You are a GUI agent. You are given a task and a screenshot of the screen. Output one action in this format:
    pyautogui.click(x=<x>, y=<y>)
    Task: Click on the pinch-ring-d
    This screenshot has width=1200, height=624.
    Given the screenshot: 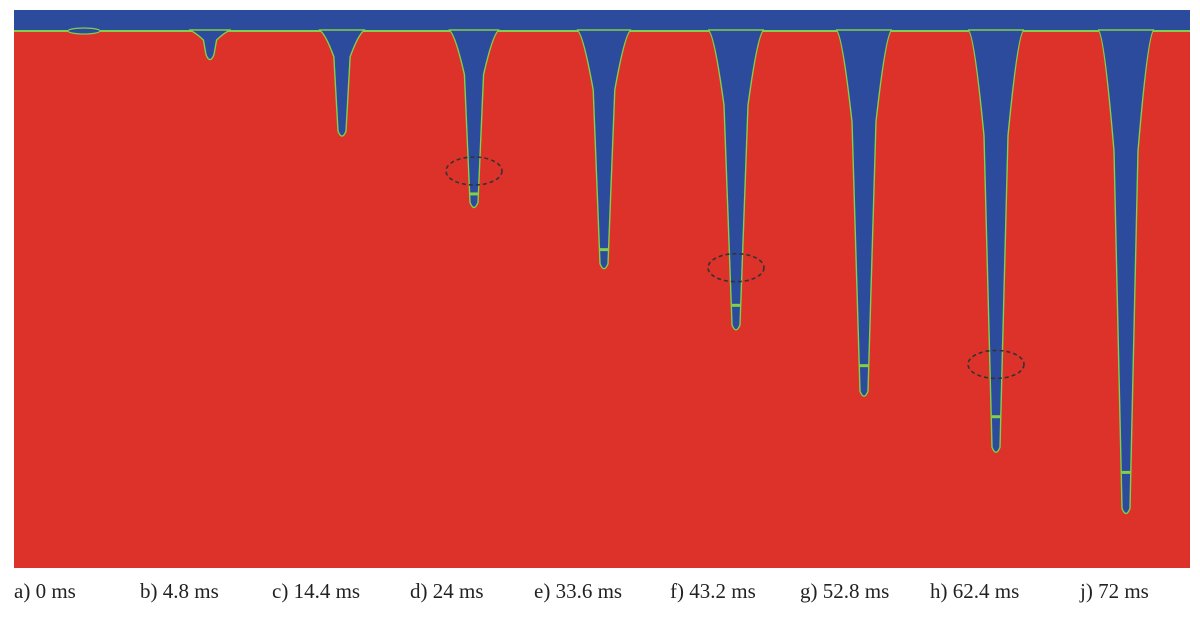 What is the action you would take?
    pyautogui.click(x=474, y=171)
    